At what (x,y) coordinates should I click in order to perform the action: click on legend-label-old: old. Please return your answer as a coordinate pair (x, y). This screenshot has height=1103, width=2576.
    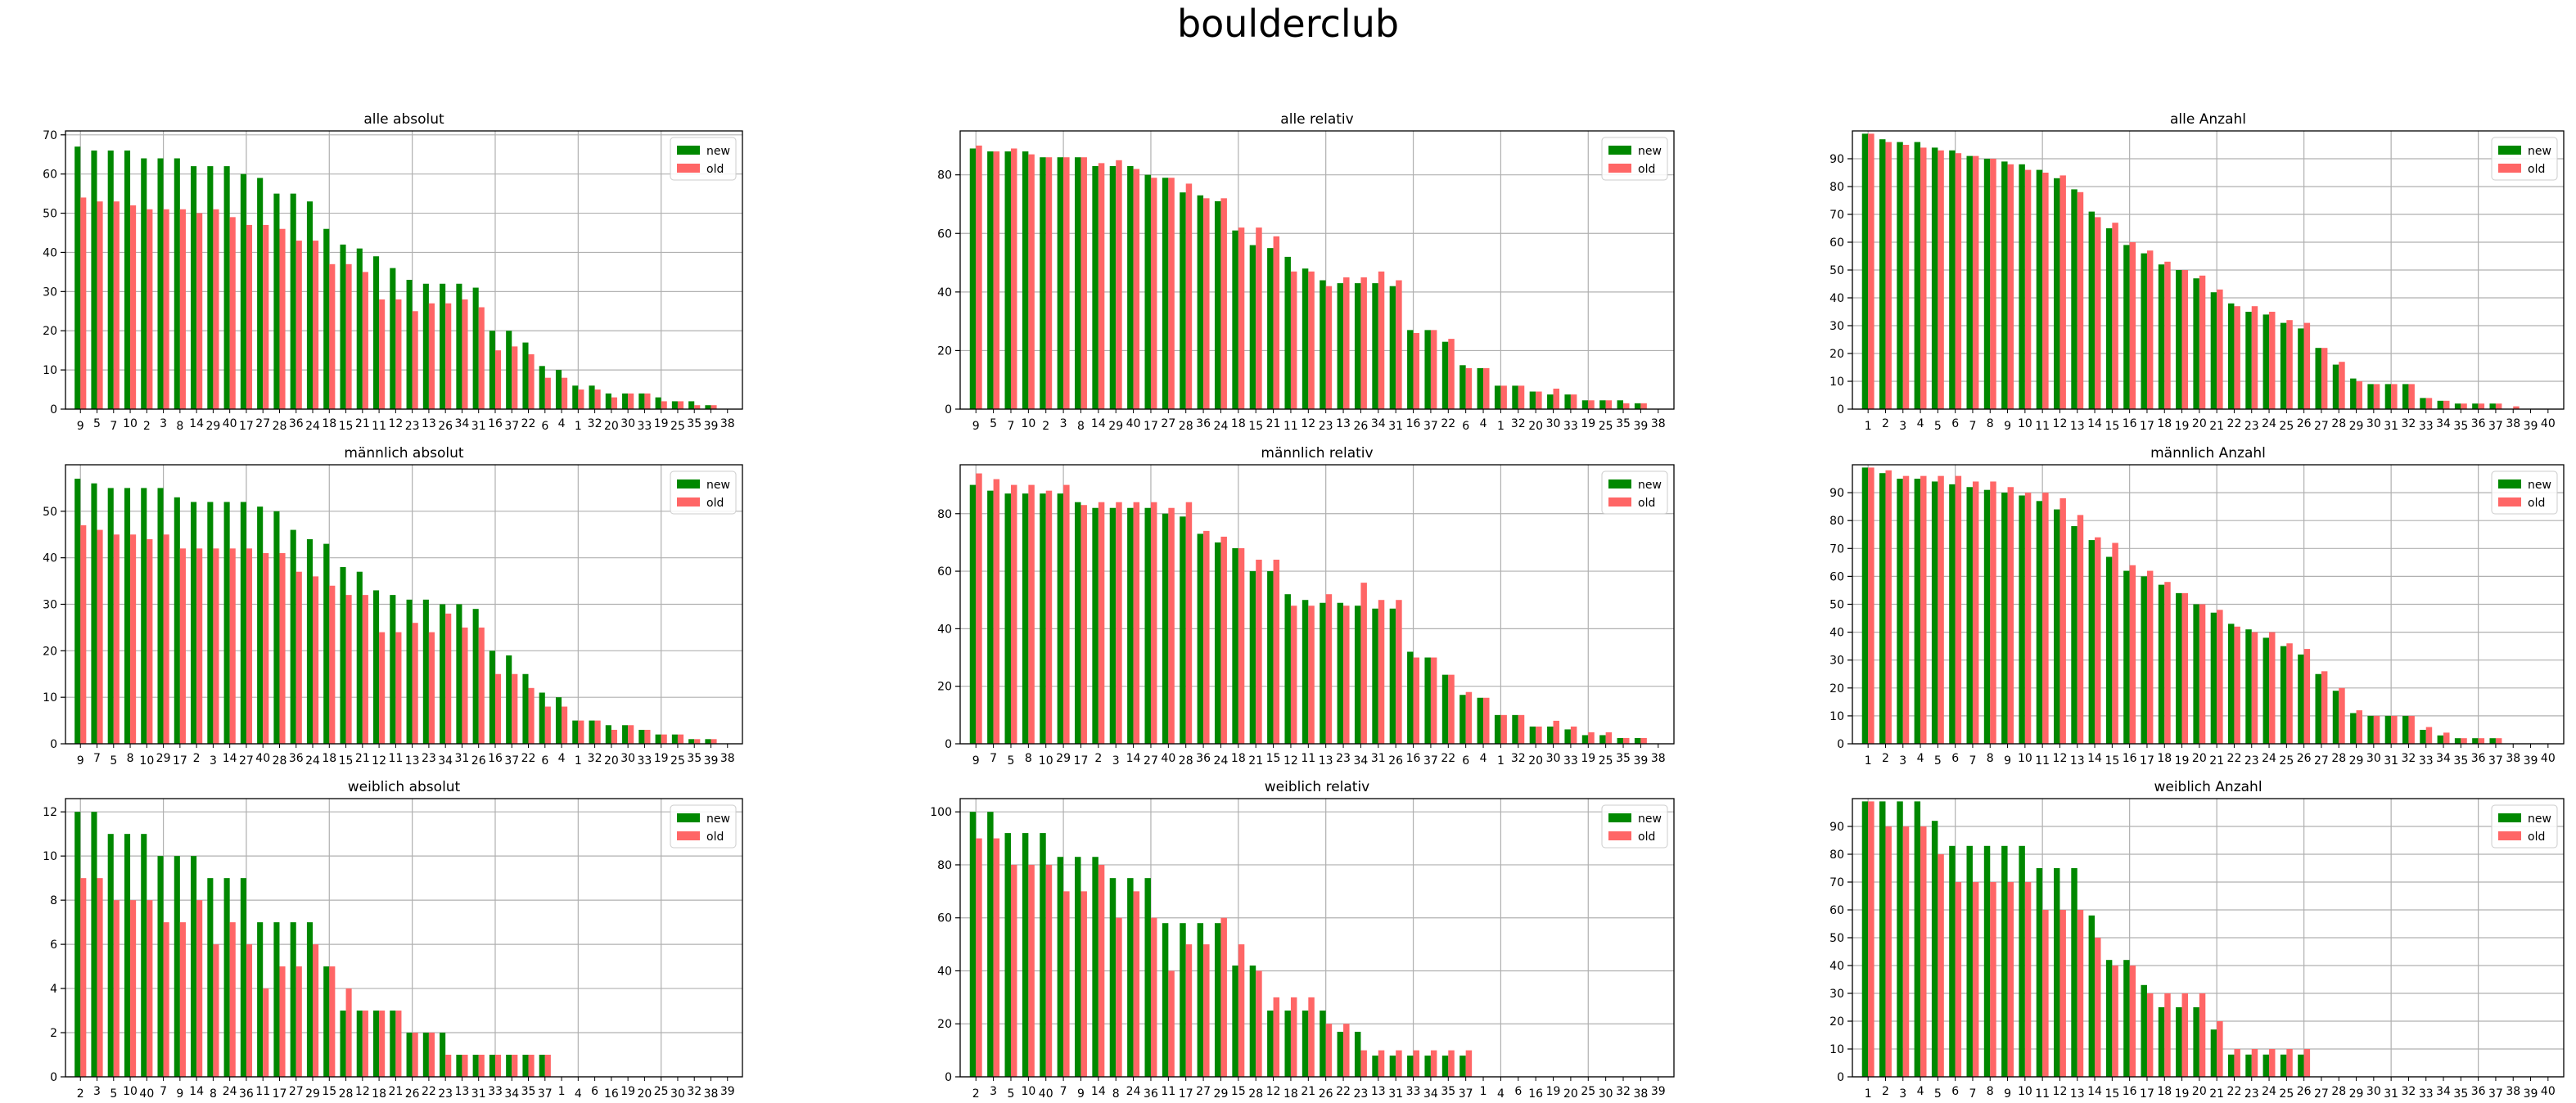
    Looking at the image, I should click on (715, 169).